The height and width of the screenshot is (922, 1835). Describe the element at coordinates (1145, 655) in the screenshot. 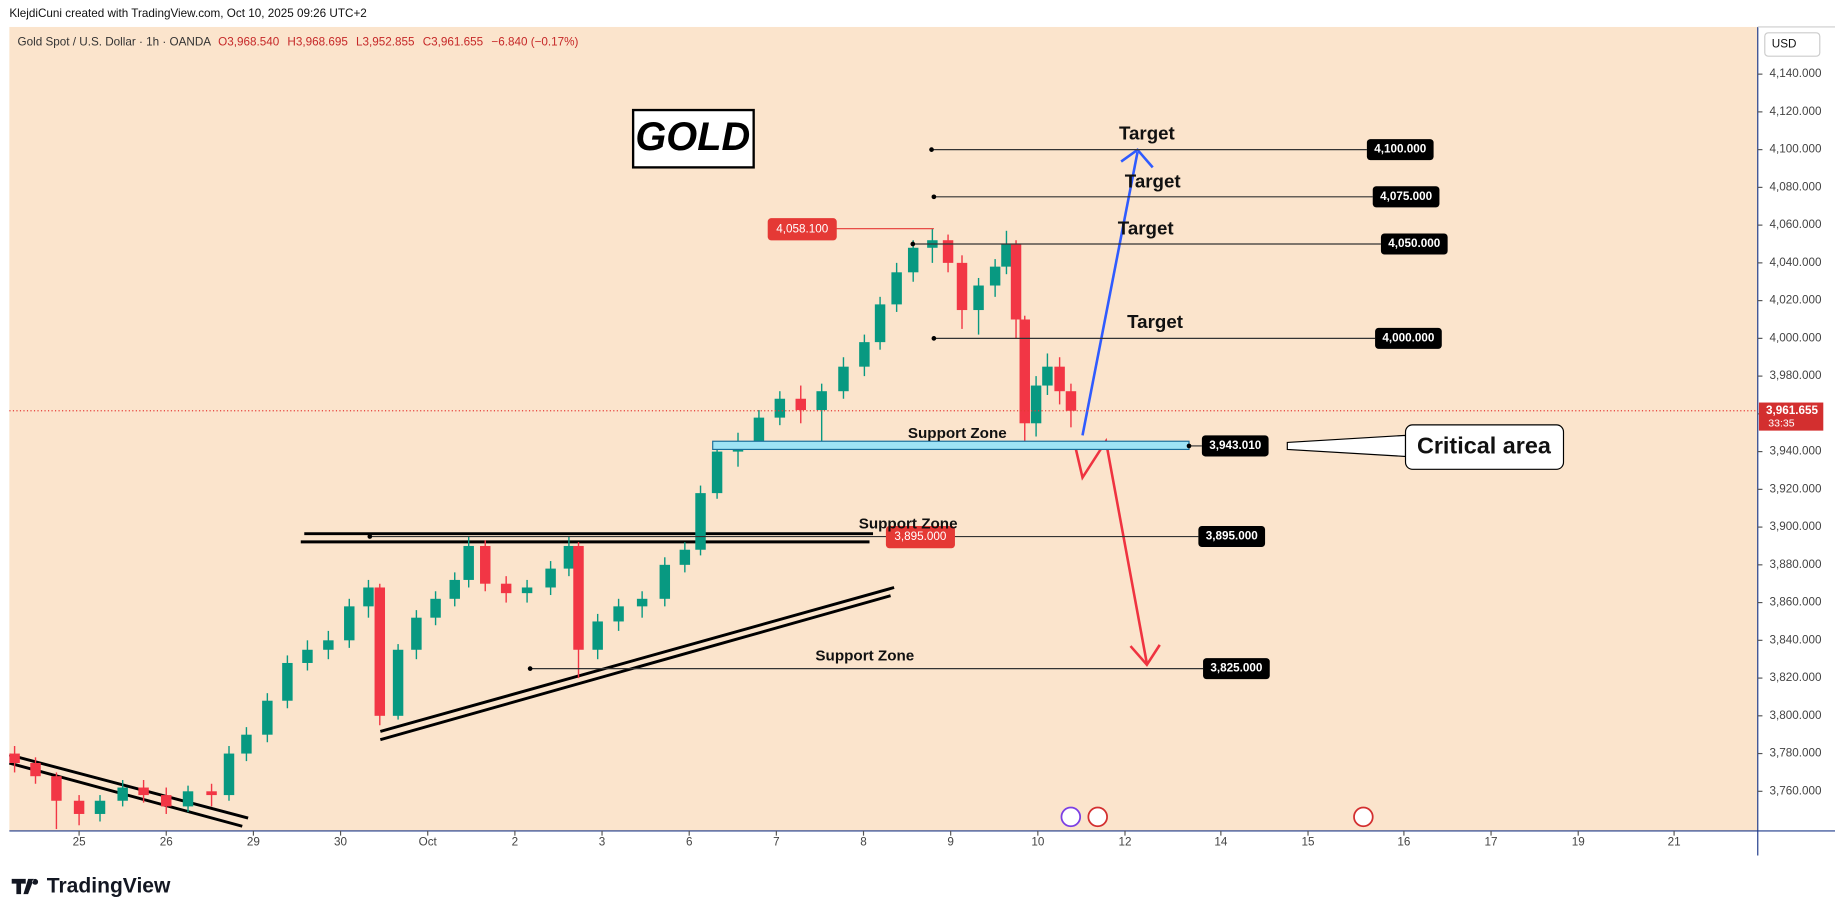

I see `red-arrow-head` at that location.